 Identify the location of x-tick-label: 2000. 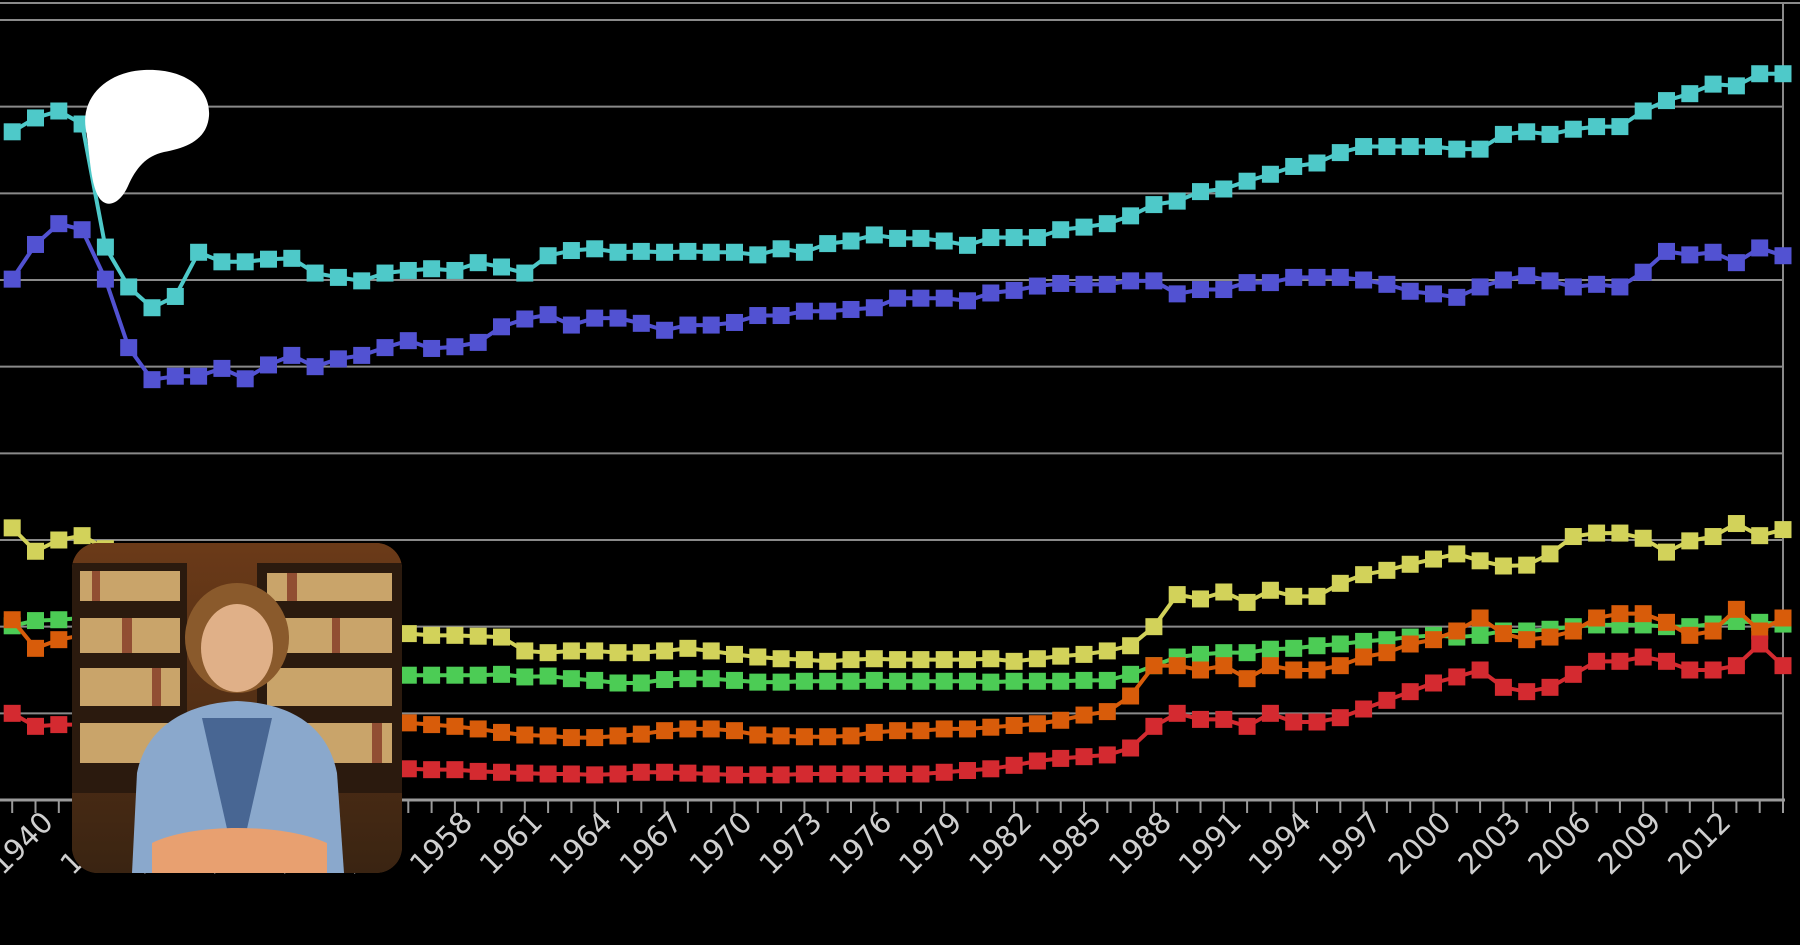
(1420, 843).